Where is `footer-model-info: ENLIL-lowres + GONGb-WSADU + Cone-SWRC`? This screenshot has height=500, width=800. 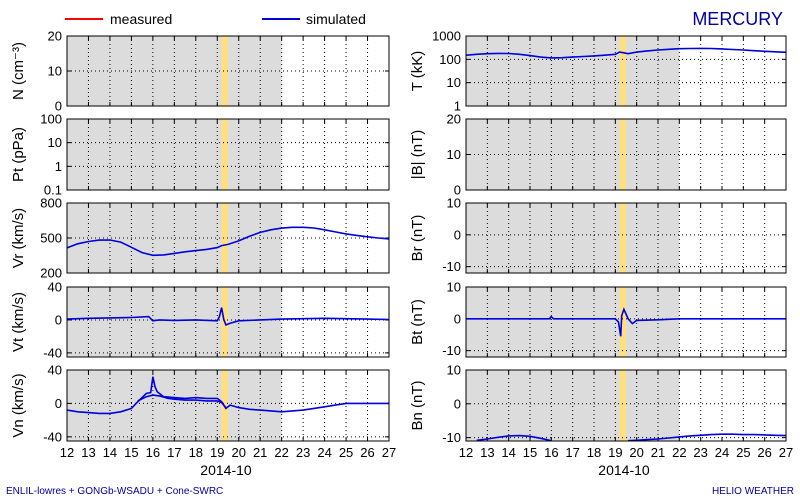 footer-model-info: ENLIL-lowres + GONGb-WSADU + Cone-SWRC is located at coordinates (114, 491).